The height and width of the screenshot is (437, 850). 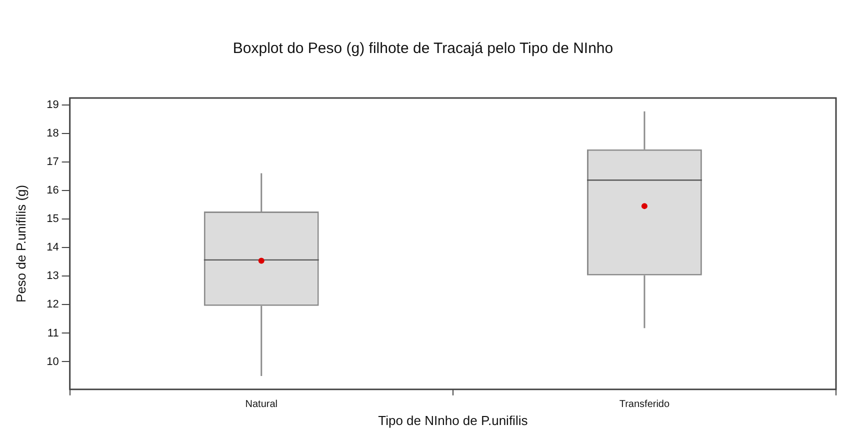 I want to click on x-tick-label: Natural, so click(x=261, y=404).